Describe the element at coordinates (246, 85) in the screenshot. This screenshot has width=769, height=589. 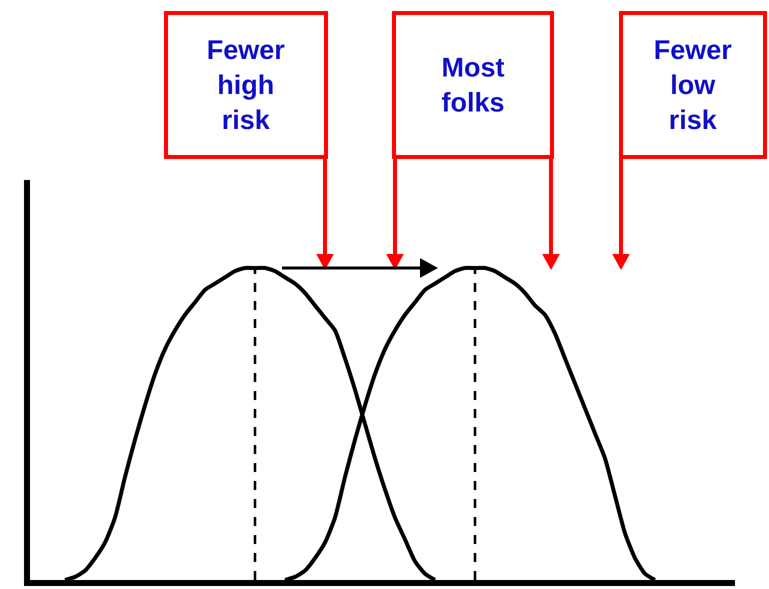
I see `text: Fewer high risk` at that location.